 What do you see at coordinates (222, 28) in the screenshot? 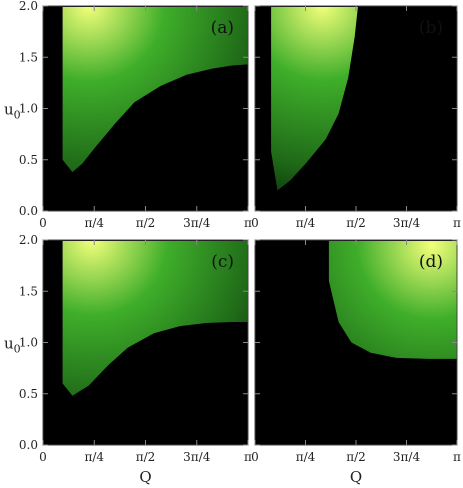
I see `panel-label: (a)` at bounding box center [222, 28].